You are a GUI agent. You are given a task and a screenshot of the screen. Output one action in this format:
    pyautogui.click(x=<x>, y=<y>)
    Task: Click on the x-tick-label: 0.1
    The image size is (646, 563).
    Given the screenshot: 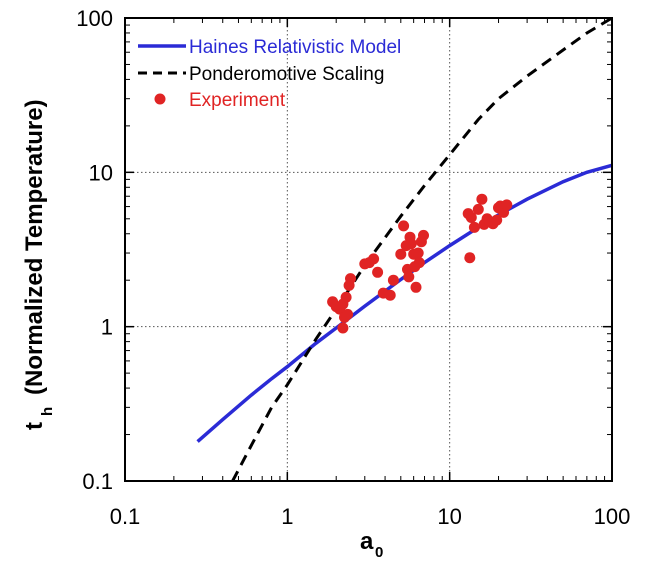 What is the action you would take?
    pyautogui.click(x=125, y=516)
    